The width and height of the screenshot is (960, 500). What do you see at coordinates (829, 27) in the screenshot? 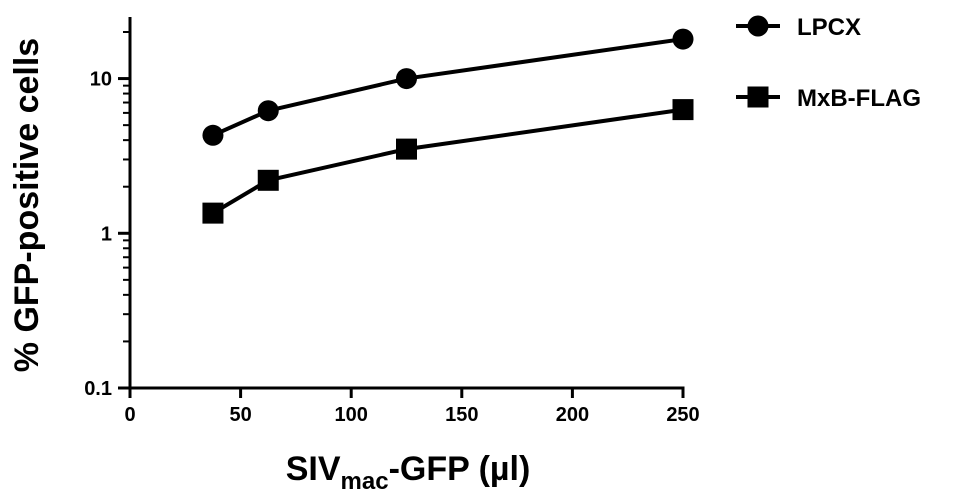
I see `legend-label: LPCX` at bounding box center [829, 27].